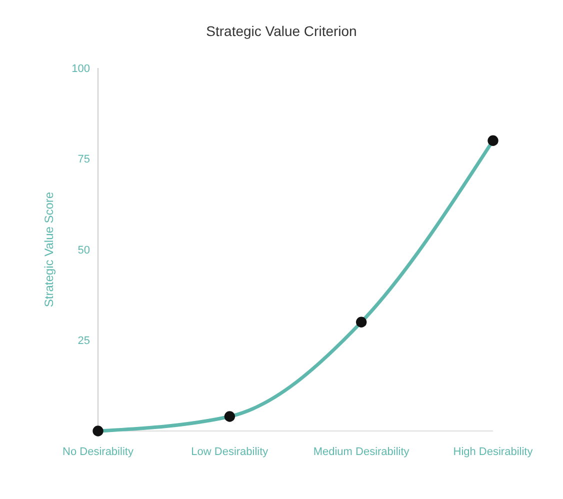 The image size is (563, 499). I want to click on x-tick-label: No Desirability, so click(98, 452).